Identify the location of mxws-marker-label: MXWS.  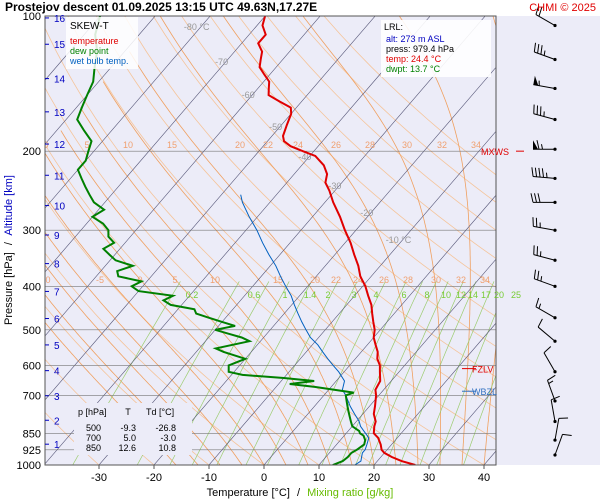
(495, 152).